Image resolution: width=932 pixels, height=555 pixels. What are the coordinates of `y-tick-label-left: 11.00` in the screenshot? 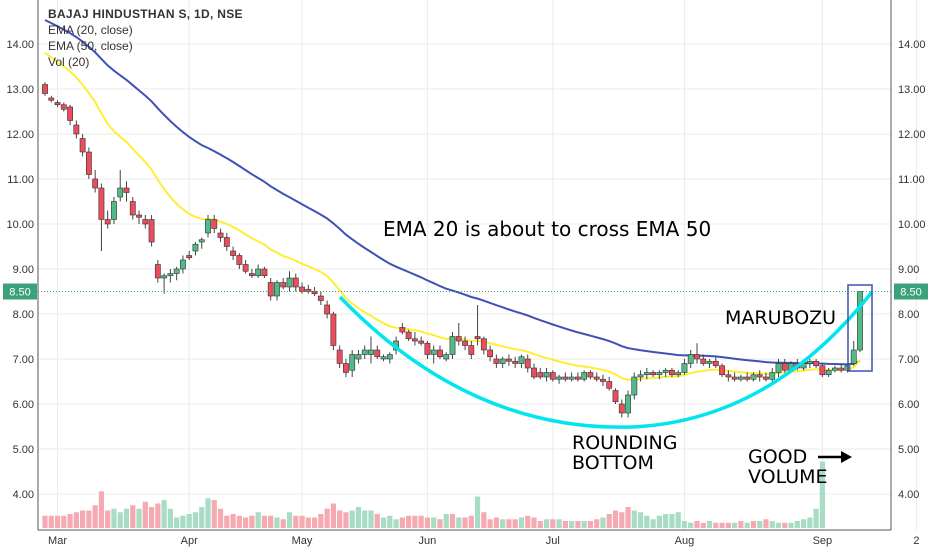 It's located at (20, 180).